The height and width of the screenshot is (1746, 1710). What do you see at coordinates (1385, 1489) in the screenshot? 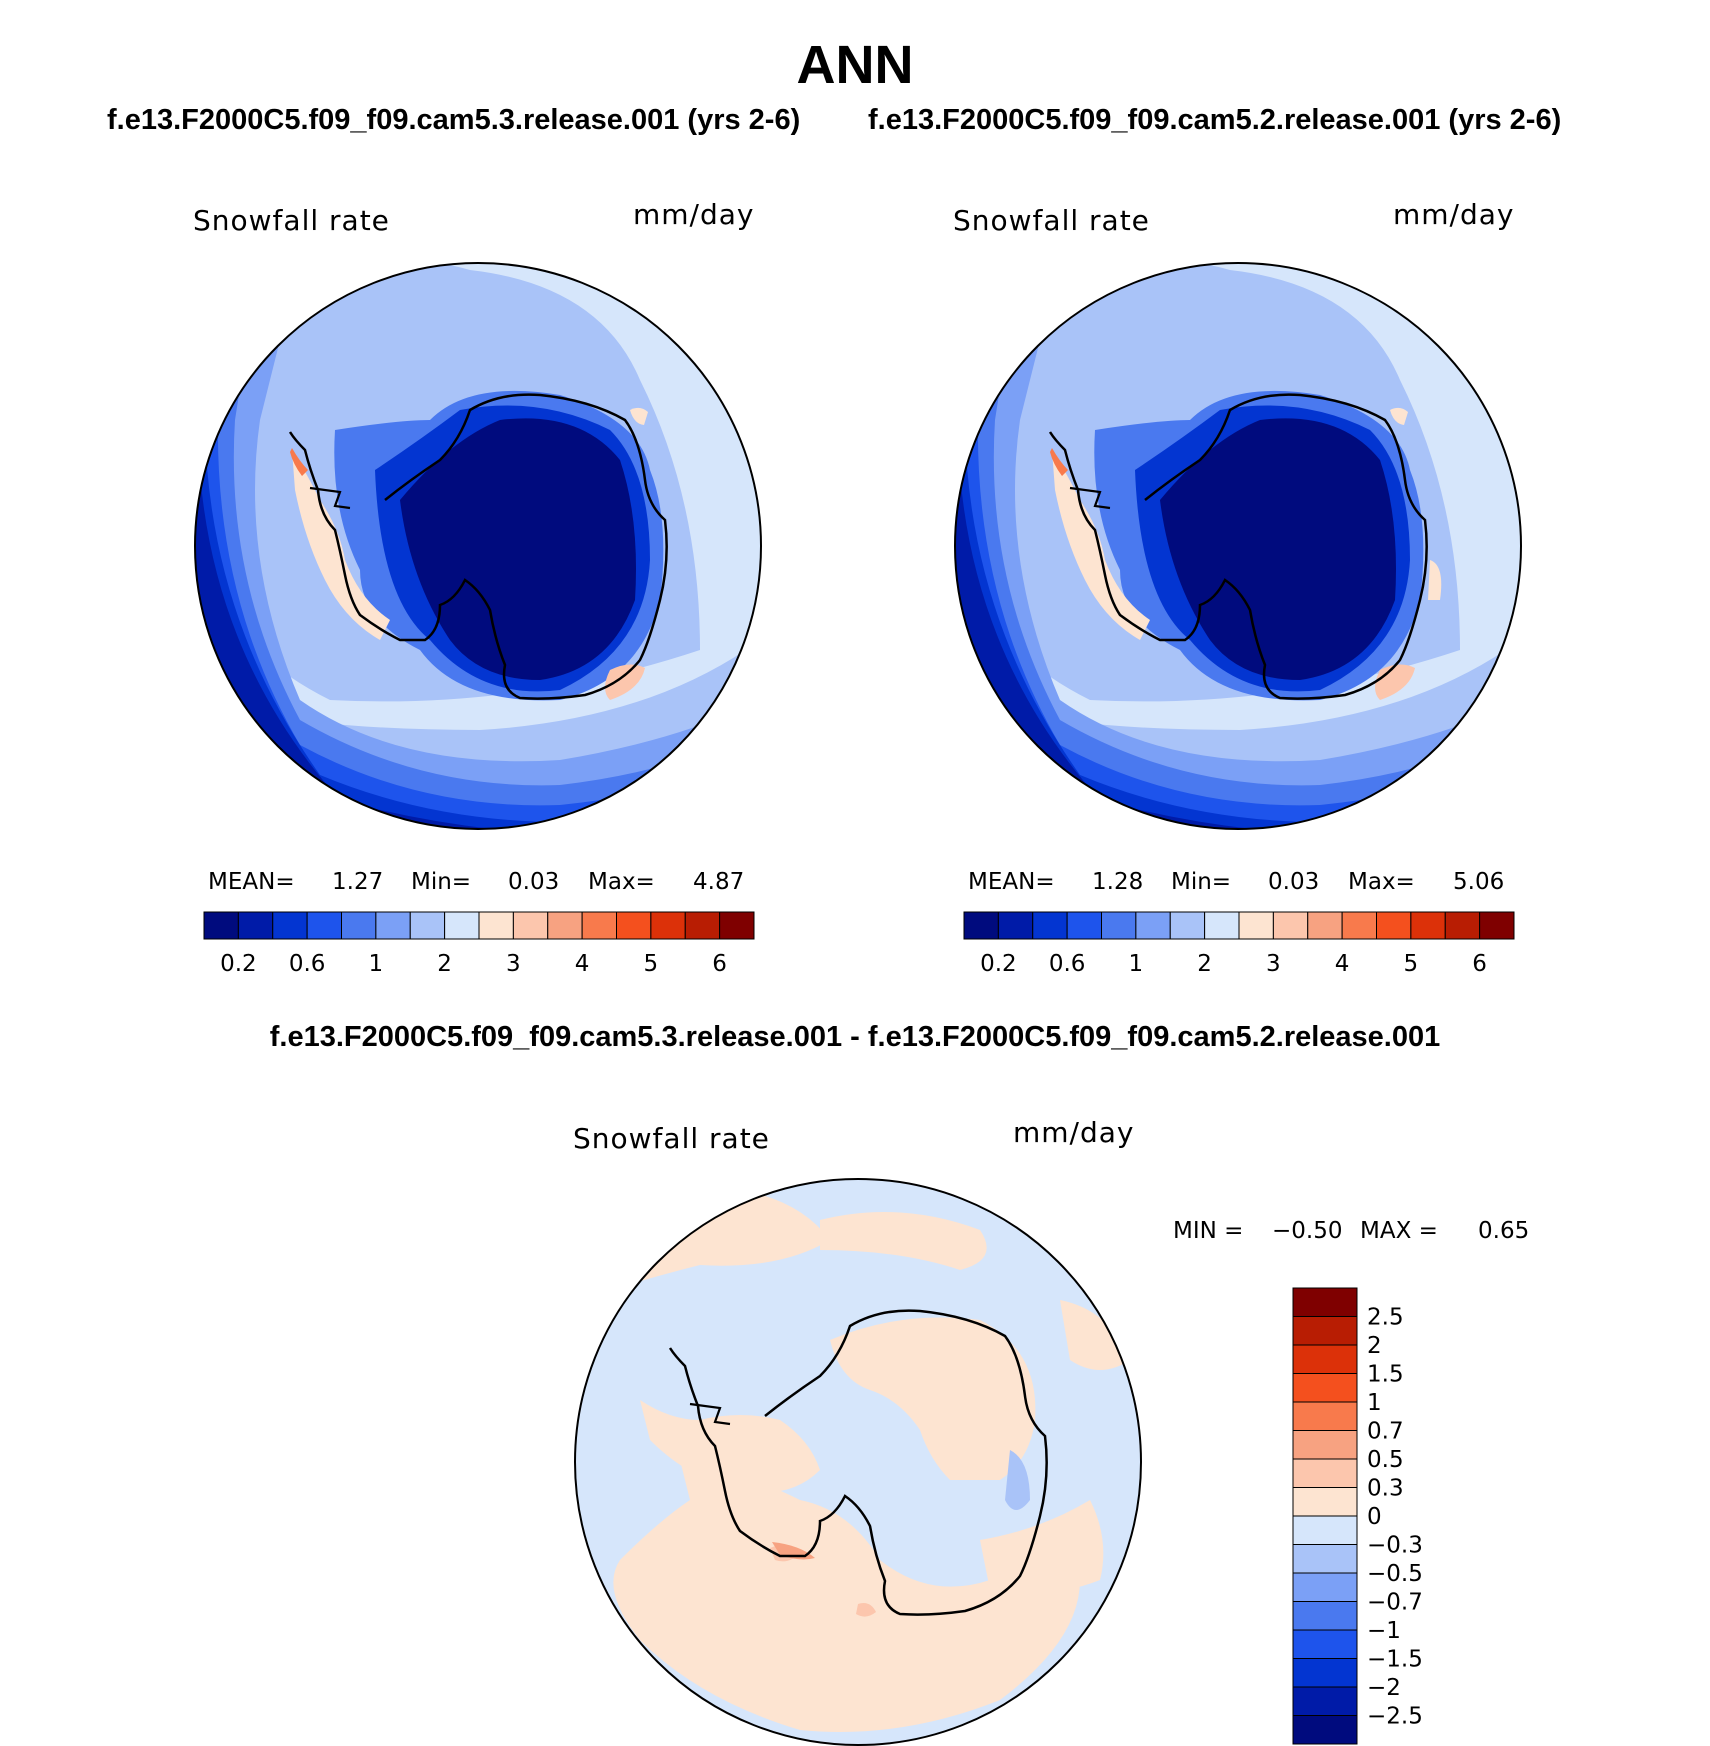
I see `diff-colorbar-tick-label: 0.3` at bounding box center [1385, 1489].